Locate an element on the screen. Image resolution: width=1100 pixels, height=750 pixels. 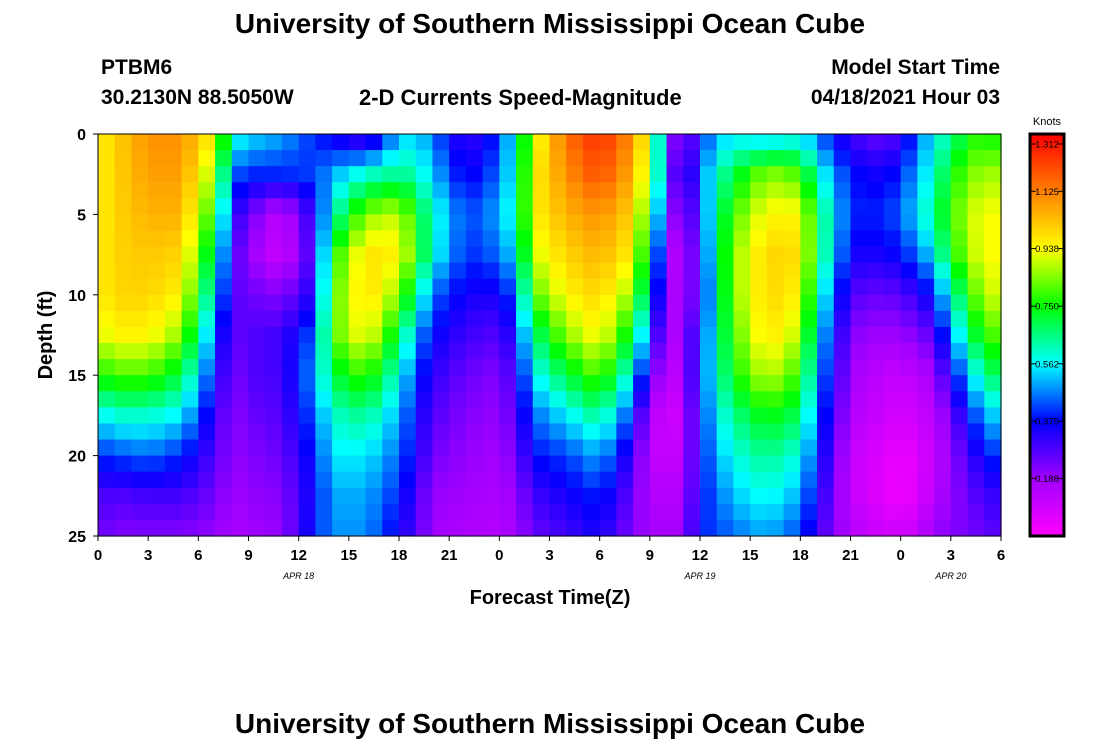
y-tick-label: 25 is located at coordinates (77, 537).